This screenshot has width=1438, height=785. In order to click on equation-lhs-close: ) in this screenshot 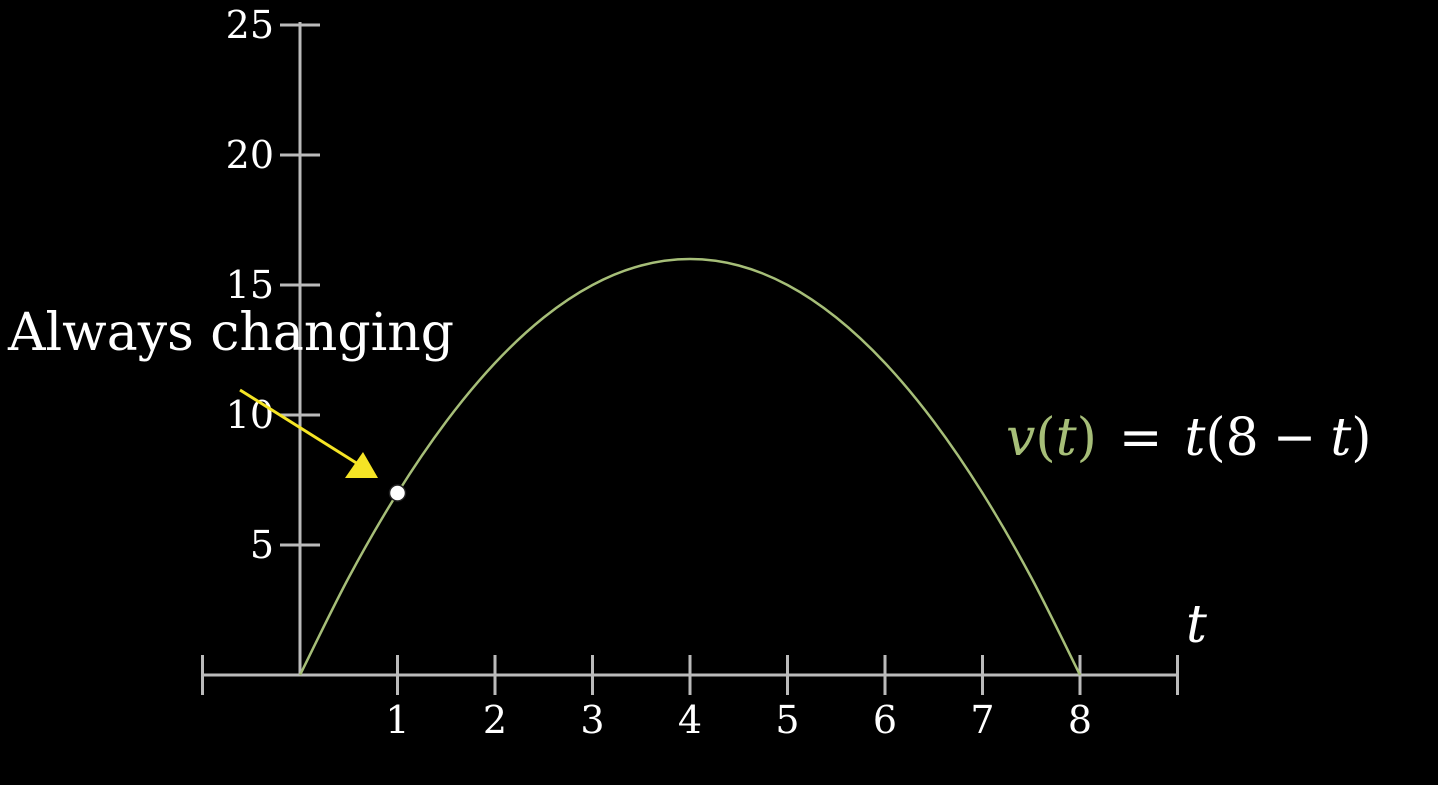, I will do `click(1087, 438)`.